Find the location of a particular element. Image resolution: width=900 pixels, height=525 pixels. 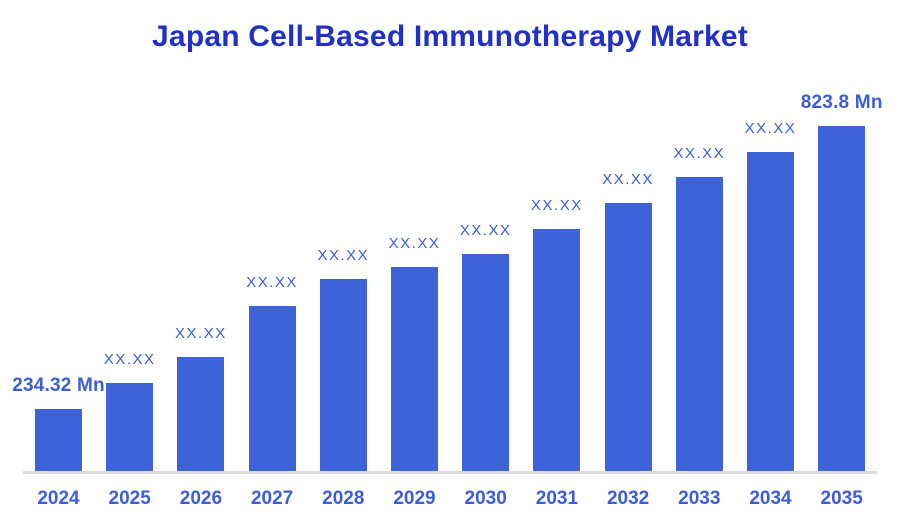

bar-2032 is located at coordinates (628, 337).